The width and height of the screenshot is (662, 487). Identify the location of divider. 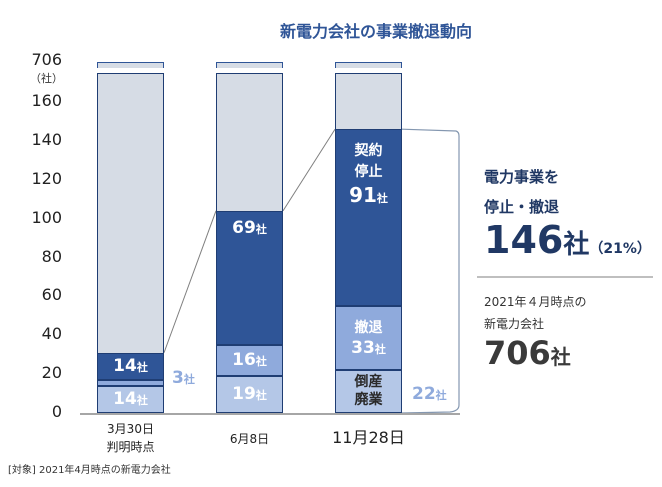
(565, 277).